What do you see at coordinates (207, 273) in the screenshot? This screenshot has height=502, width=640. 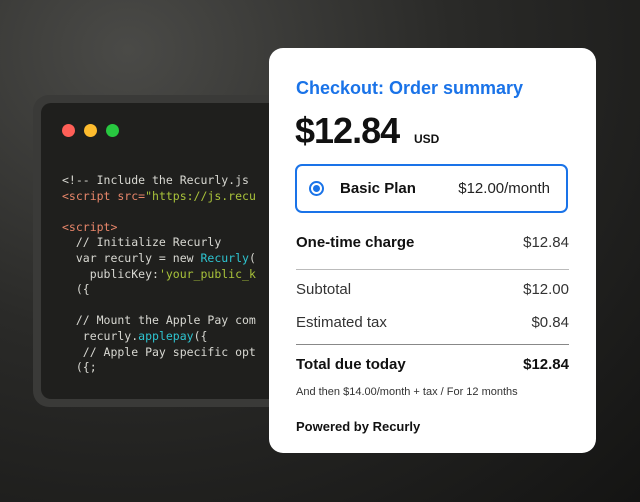 I see `code-token: 'your_public_k` at bounding box center [207, 273].